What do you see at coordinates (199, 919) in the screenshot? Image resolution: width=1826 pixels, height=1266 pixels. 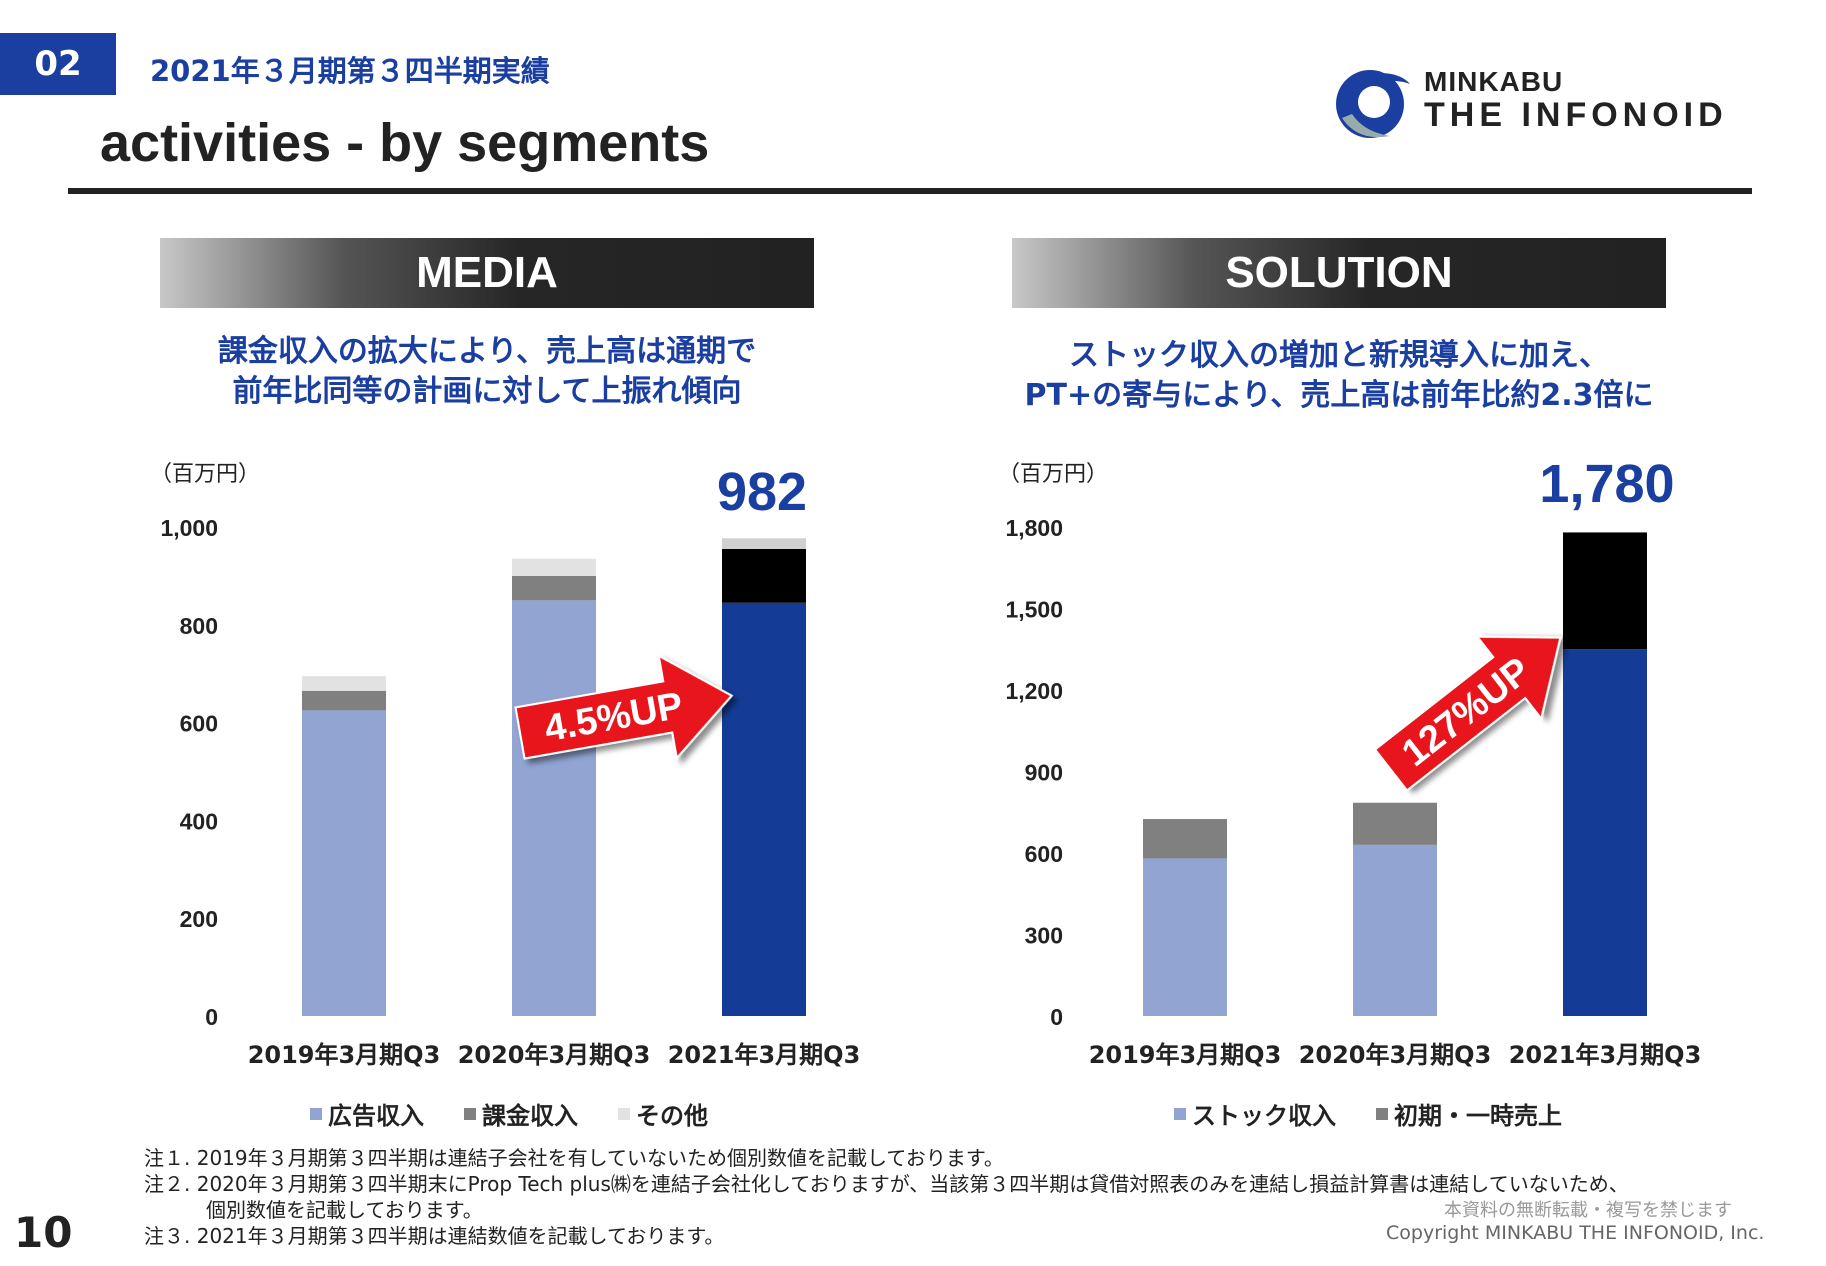 I see `media-y-tick-label: 200` at bounding box center [199, 919].